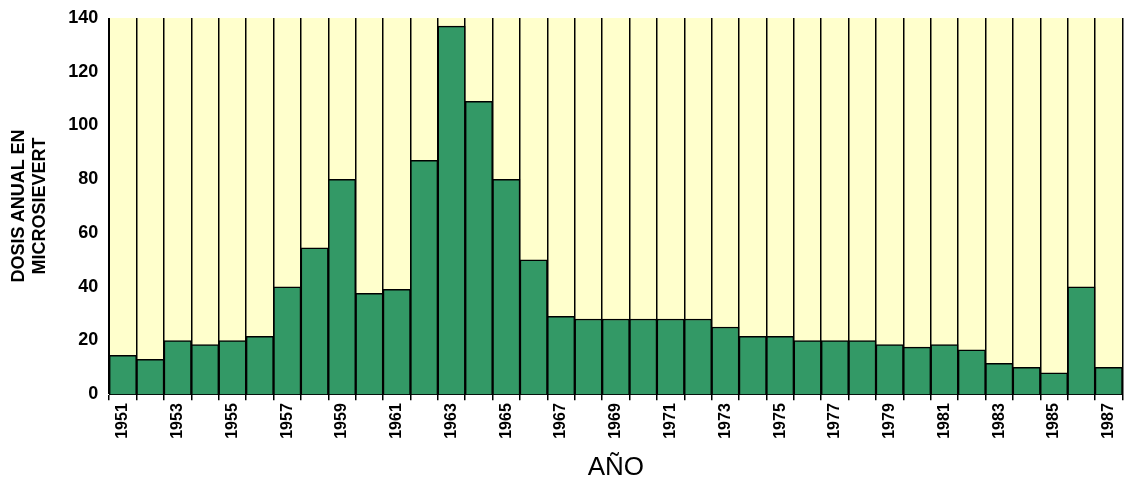  What do you see at coordinates (88, 178) in the screenshot?
I see `y-tick-label: 80` at bounding box center [88, 178].